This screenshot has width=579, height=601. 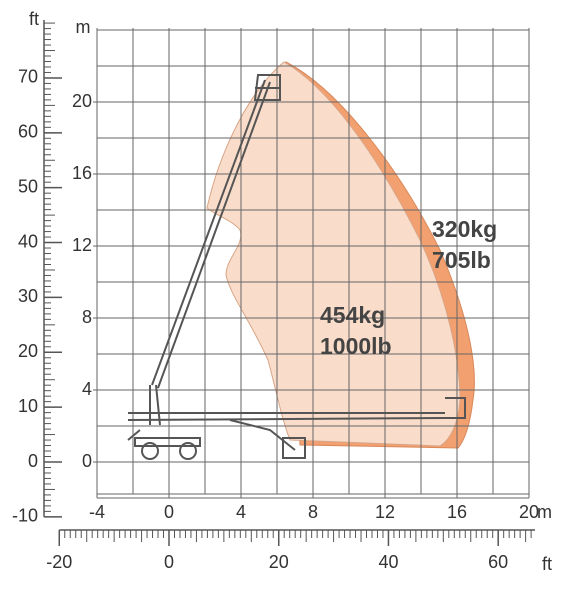 What do you see at coordinates (457, 512) in the screenshot?
I see `x-tick-label: 16` at bounding box center [457, 512].